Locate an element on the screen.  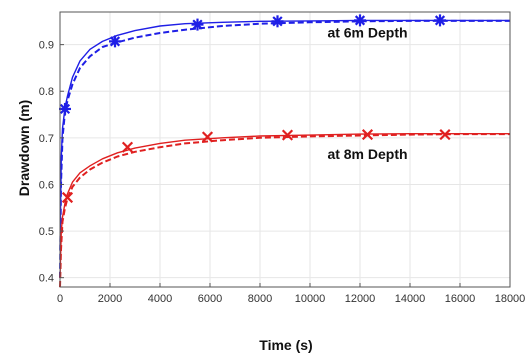
x-tick-label: 18000 is located at coordinates (510, 299).